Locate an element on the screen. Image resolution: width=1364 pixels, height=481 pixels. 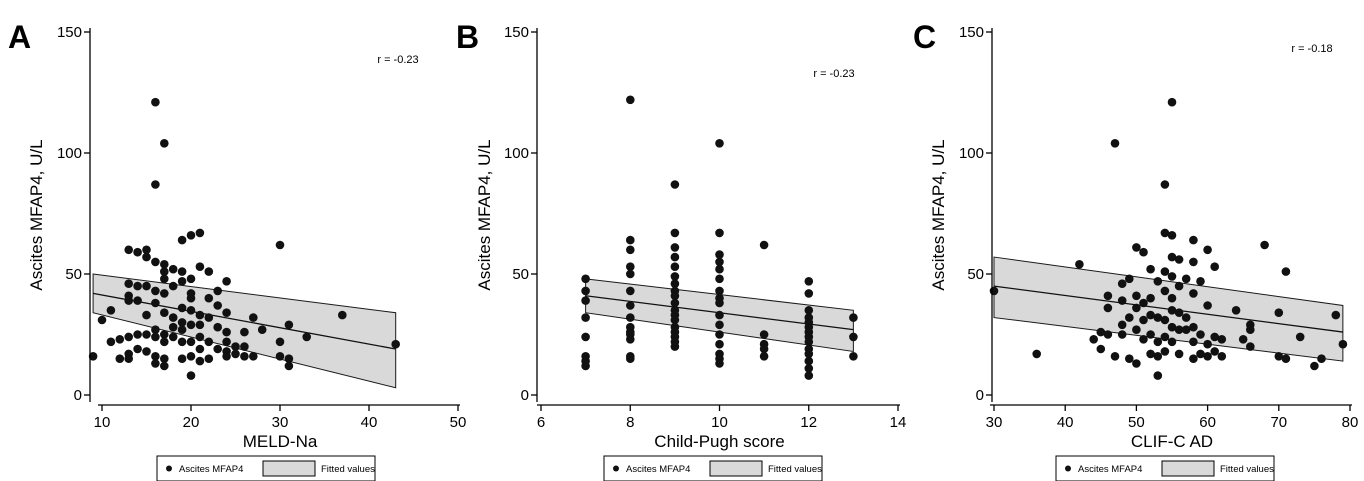
legend-label-fit: Fitted values is located at coordinates (795, 469).